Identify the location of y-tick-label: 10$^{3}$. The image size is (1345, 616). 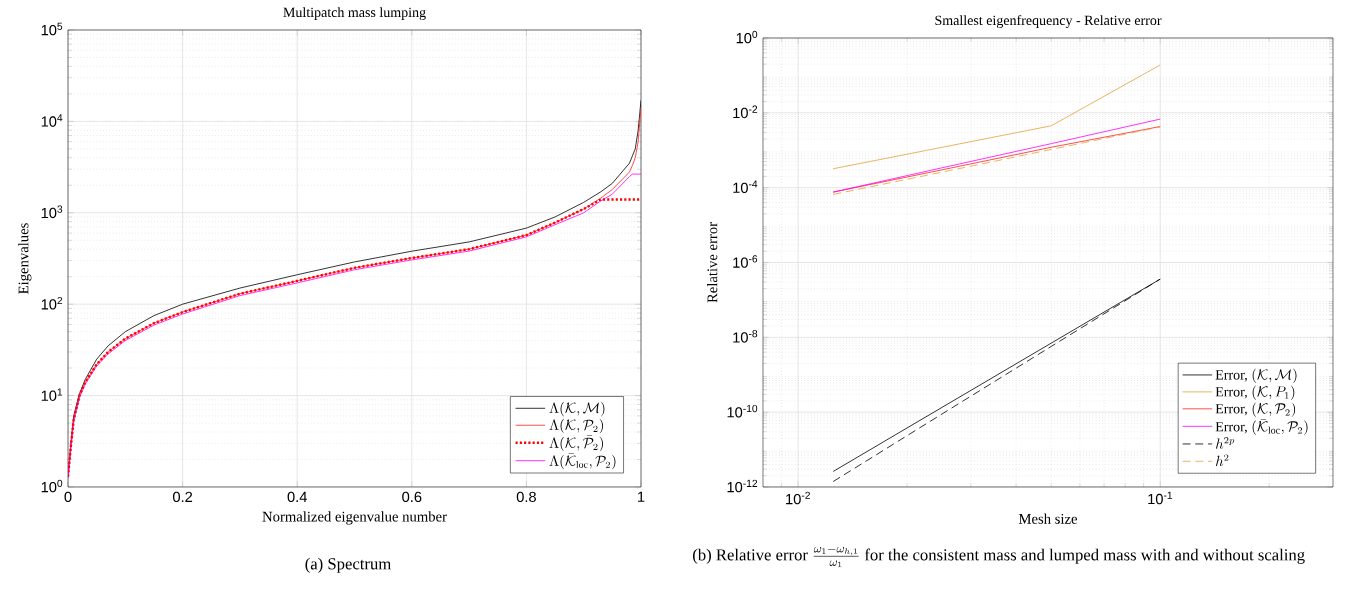
(52, 212).